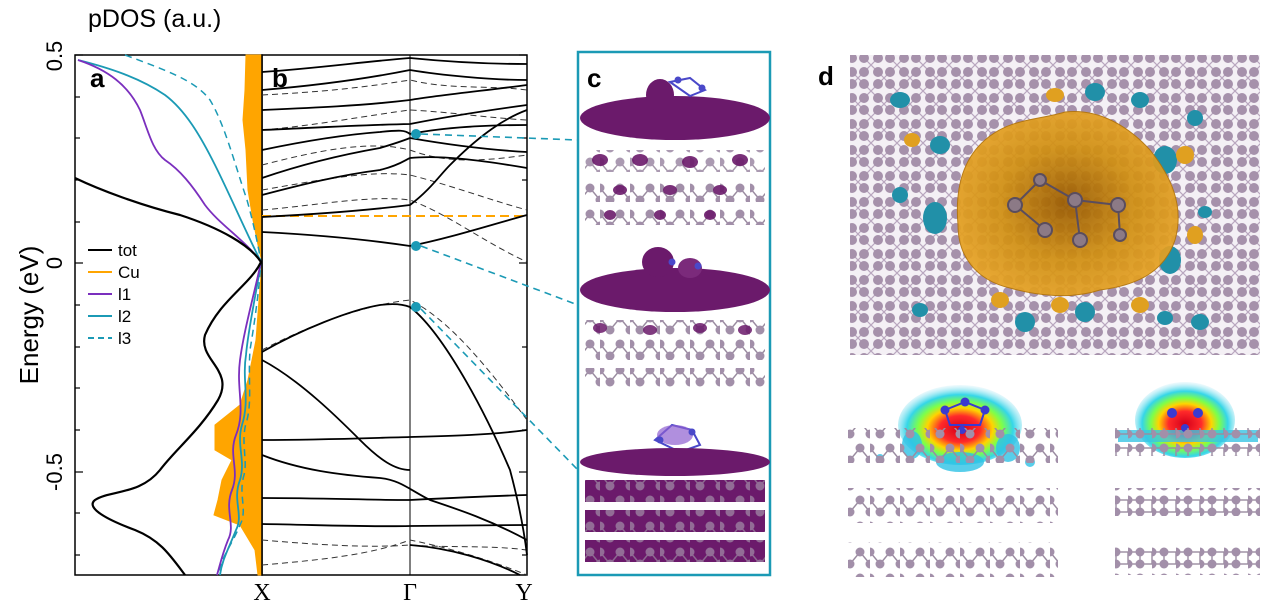  Describe the element at coordinates (97, 78) in the screenshot. I see `panel-a-label: a` at that location.